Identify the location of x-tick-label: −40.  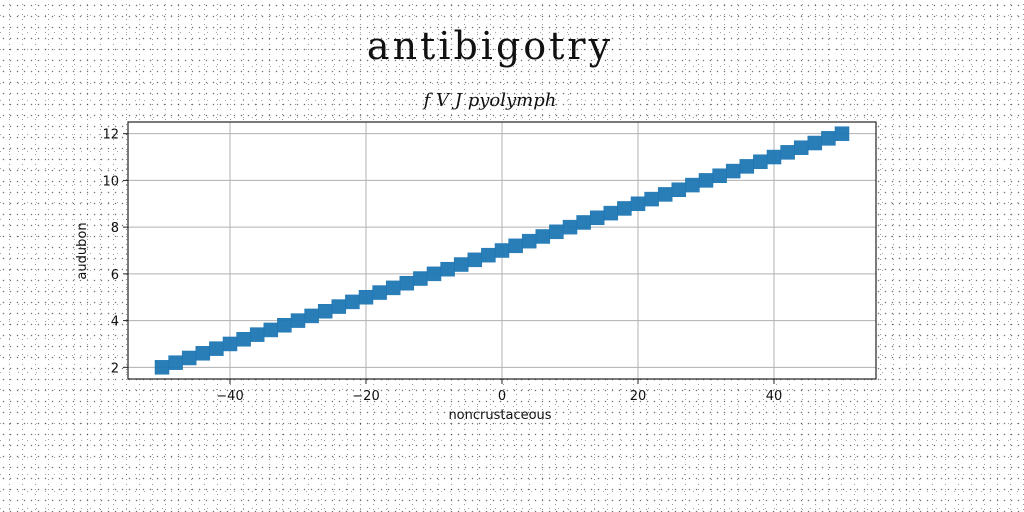
(229, 396).